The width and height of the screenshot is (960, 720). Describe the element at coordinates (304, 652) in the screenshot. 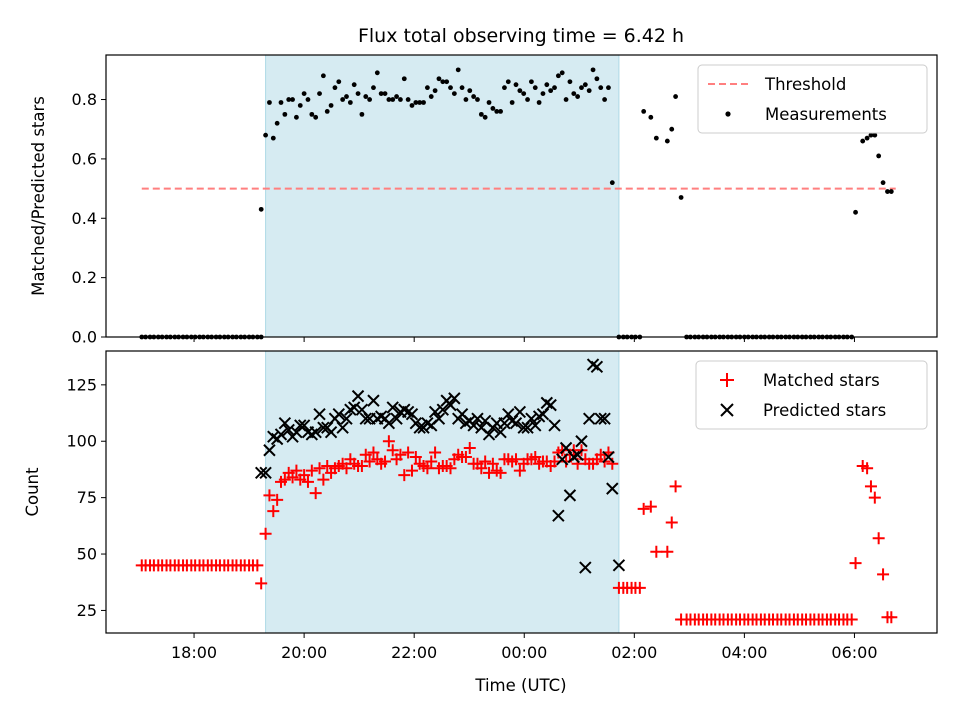

I see `x-tick-label: 20:00` at that location.